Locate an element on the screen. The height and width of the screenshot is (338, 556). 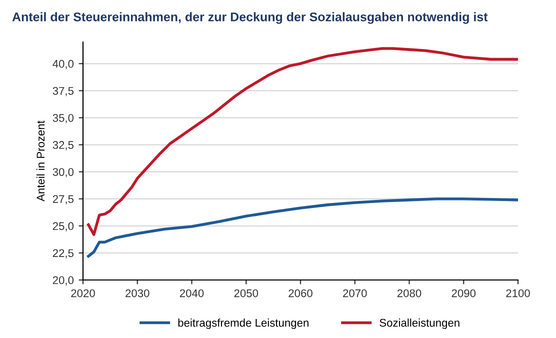
x-tick-label: 2040 is located at coordinates (192, 293).